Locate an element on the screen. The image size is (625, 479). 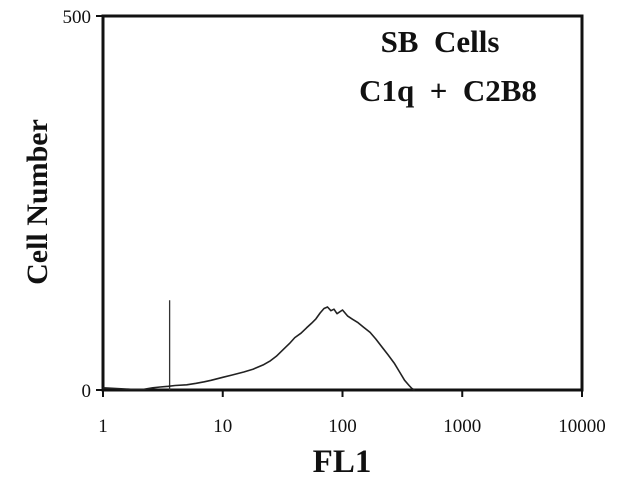
x-tick-label: 10000 is located at coordinates (582, 426).